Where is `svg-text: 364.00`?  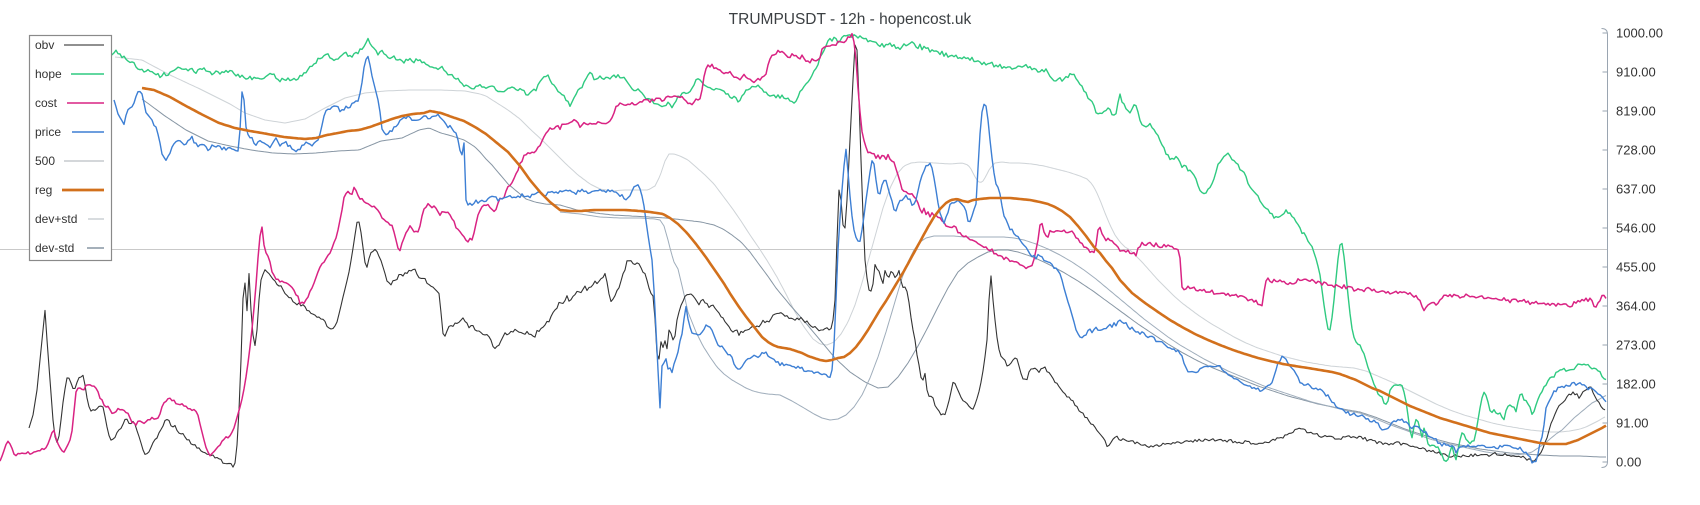 svg-text: 364.00 is located at coordinates (1636, 306).